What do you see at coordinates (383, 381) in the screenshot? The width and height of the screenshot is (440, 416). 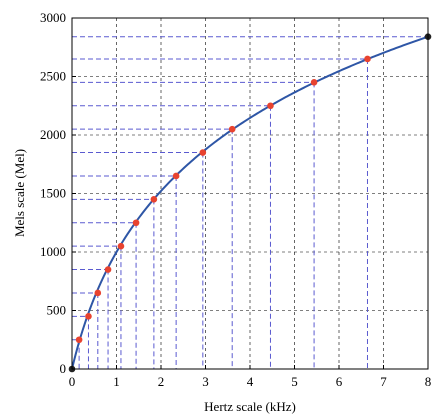 I see `x-tick-label: 7` at bounding box center [383, 381].